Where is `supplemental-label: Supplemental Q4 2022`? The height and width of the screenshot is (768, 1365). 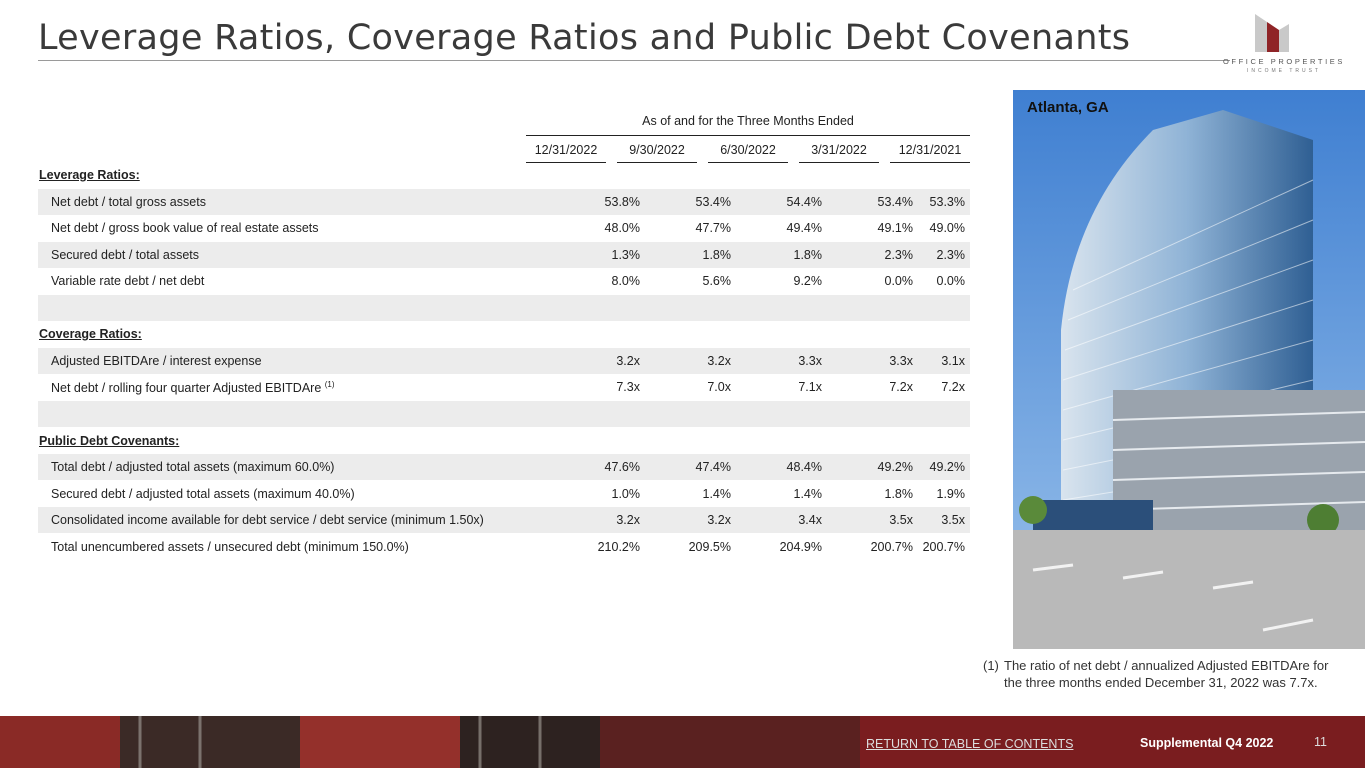 supplemental-label: Supplemental Q4 2022 is located at coordinates (1207, 743).